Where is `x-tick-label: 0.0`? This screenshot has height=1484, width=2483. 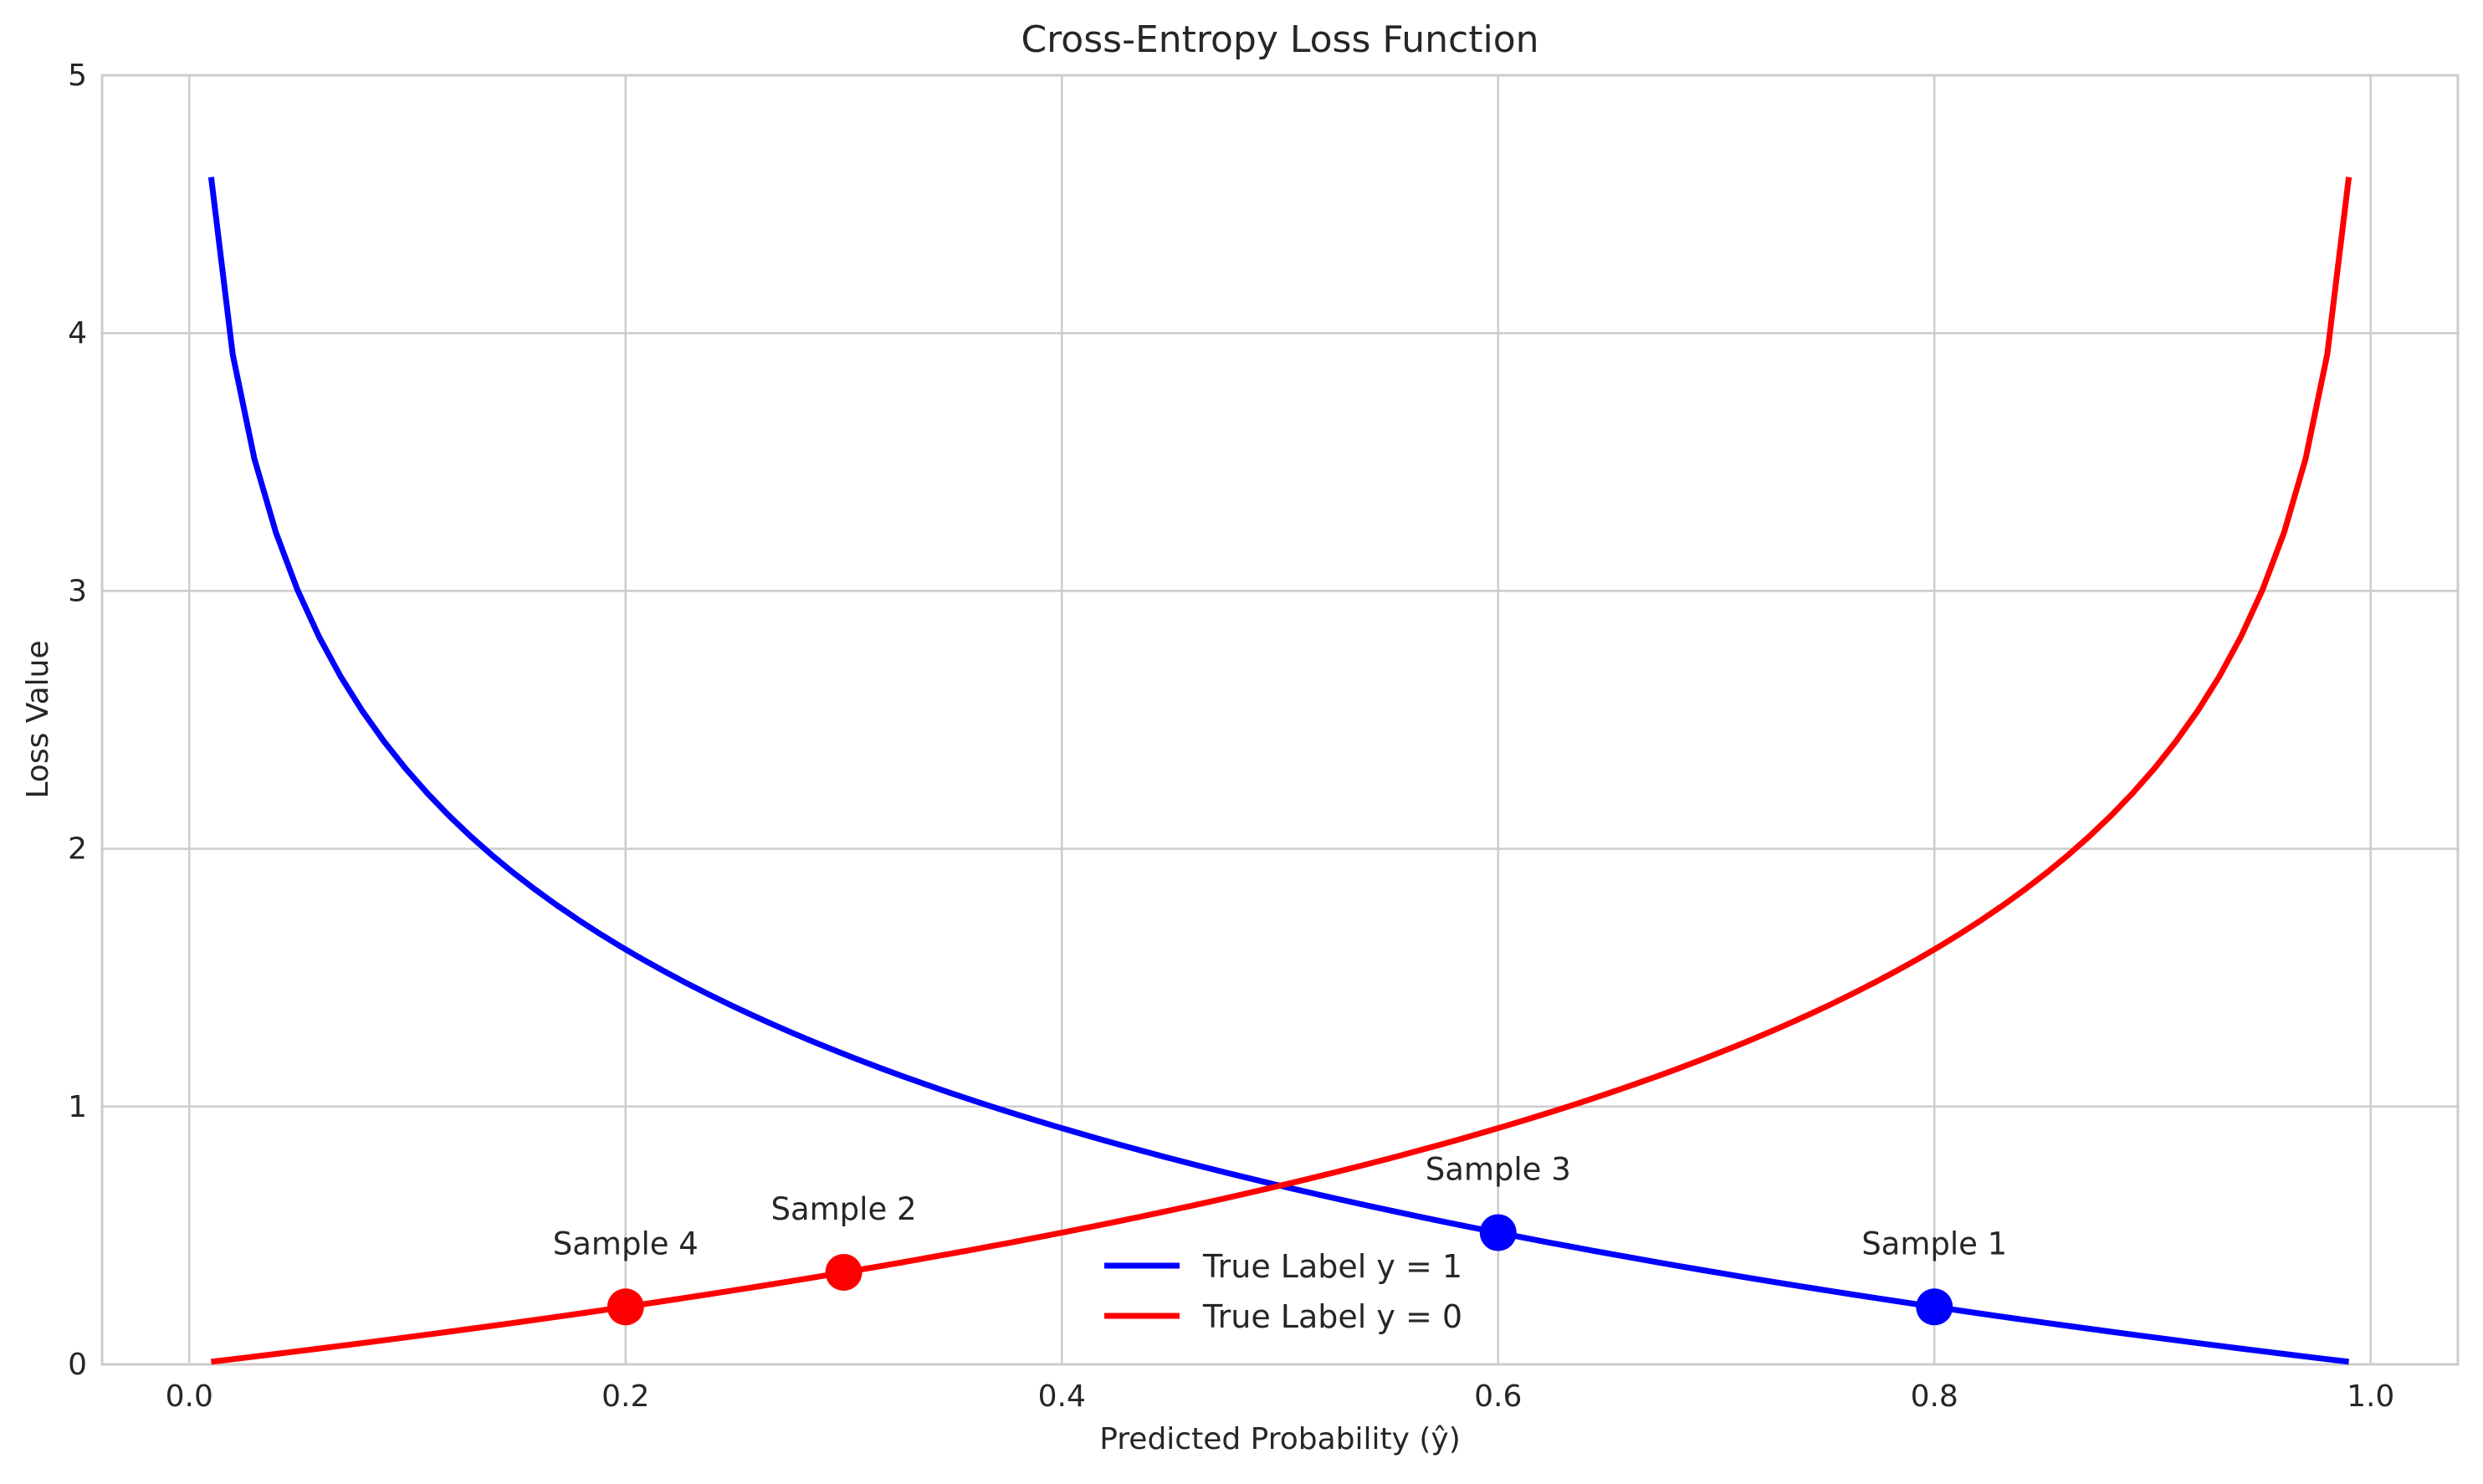
x-tick-label: 0.0 is located at coordinates (189, 1396).